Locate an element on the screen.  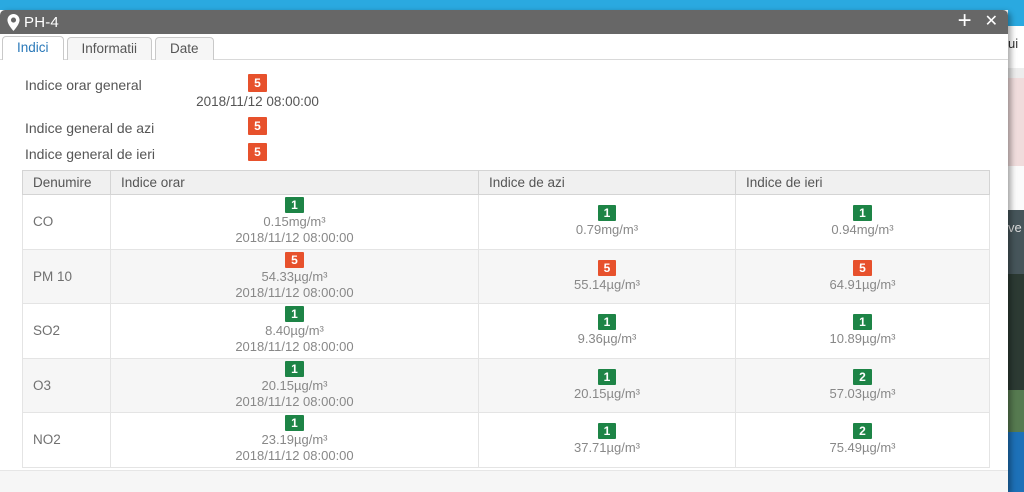
cell-content: 2 75.49µg/m³ is located at coordinates (862, 439).